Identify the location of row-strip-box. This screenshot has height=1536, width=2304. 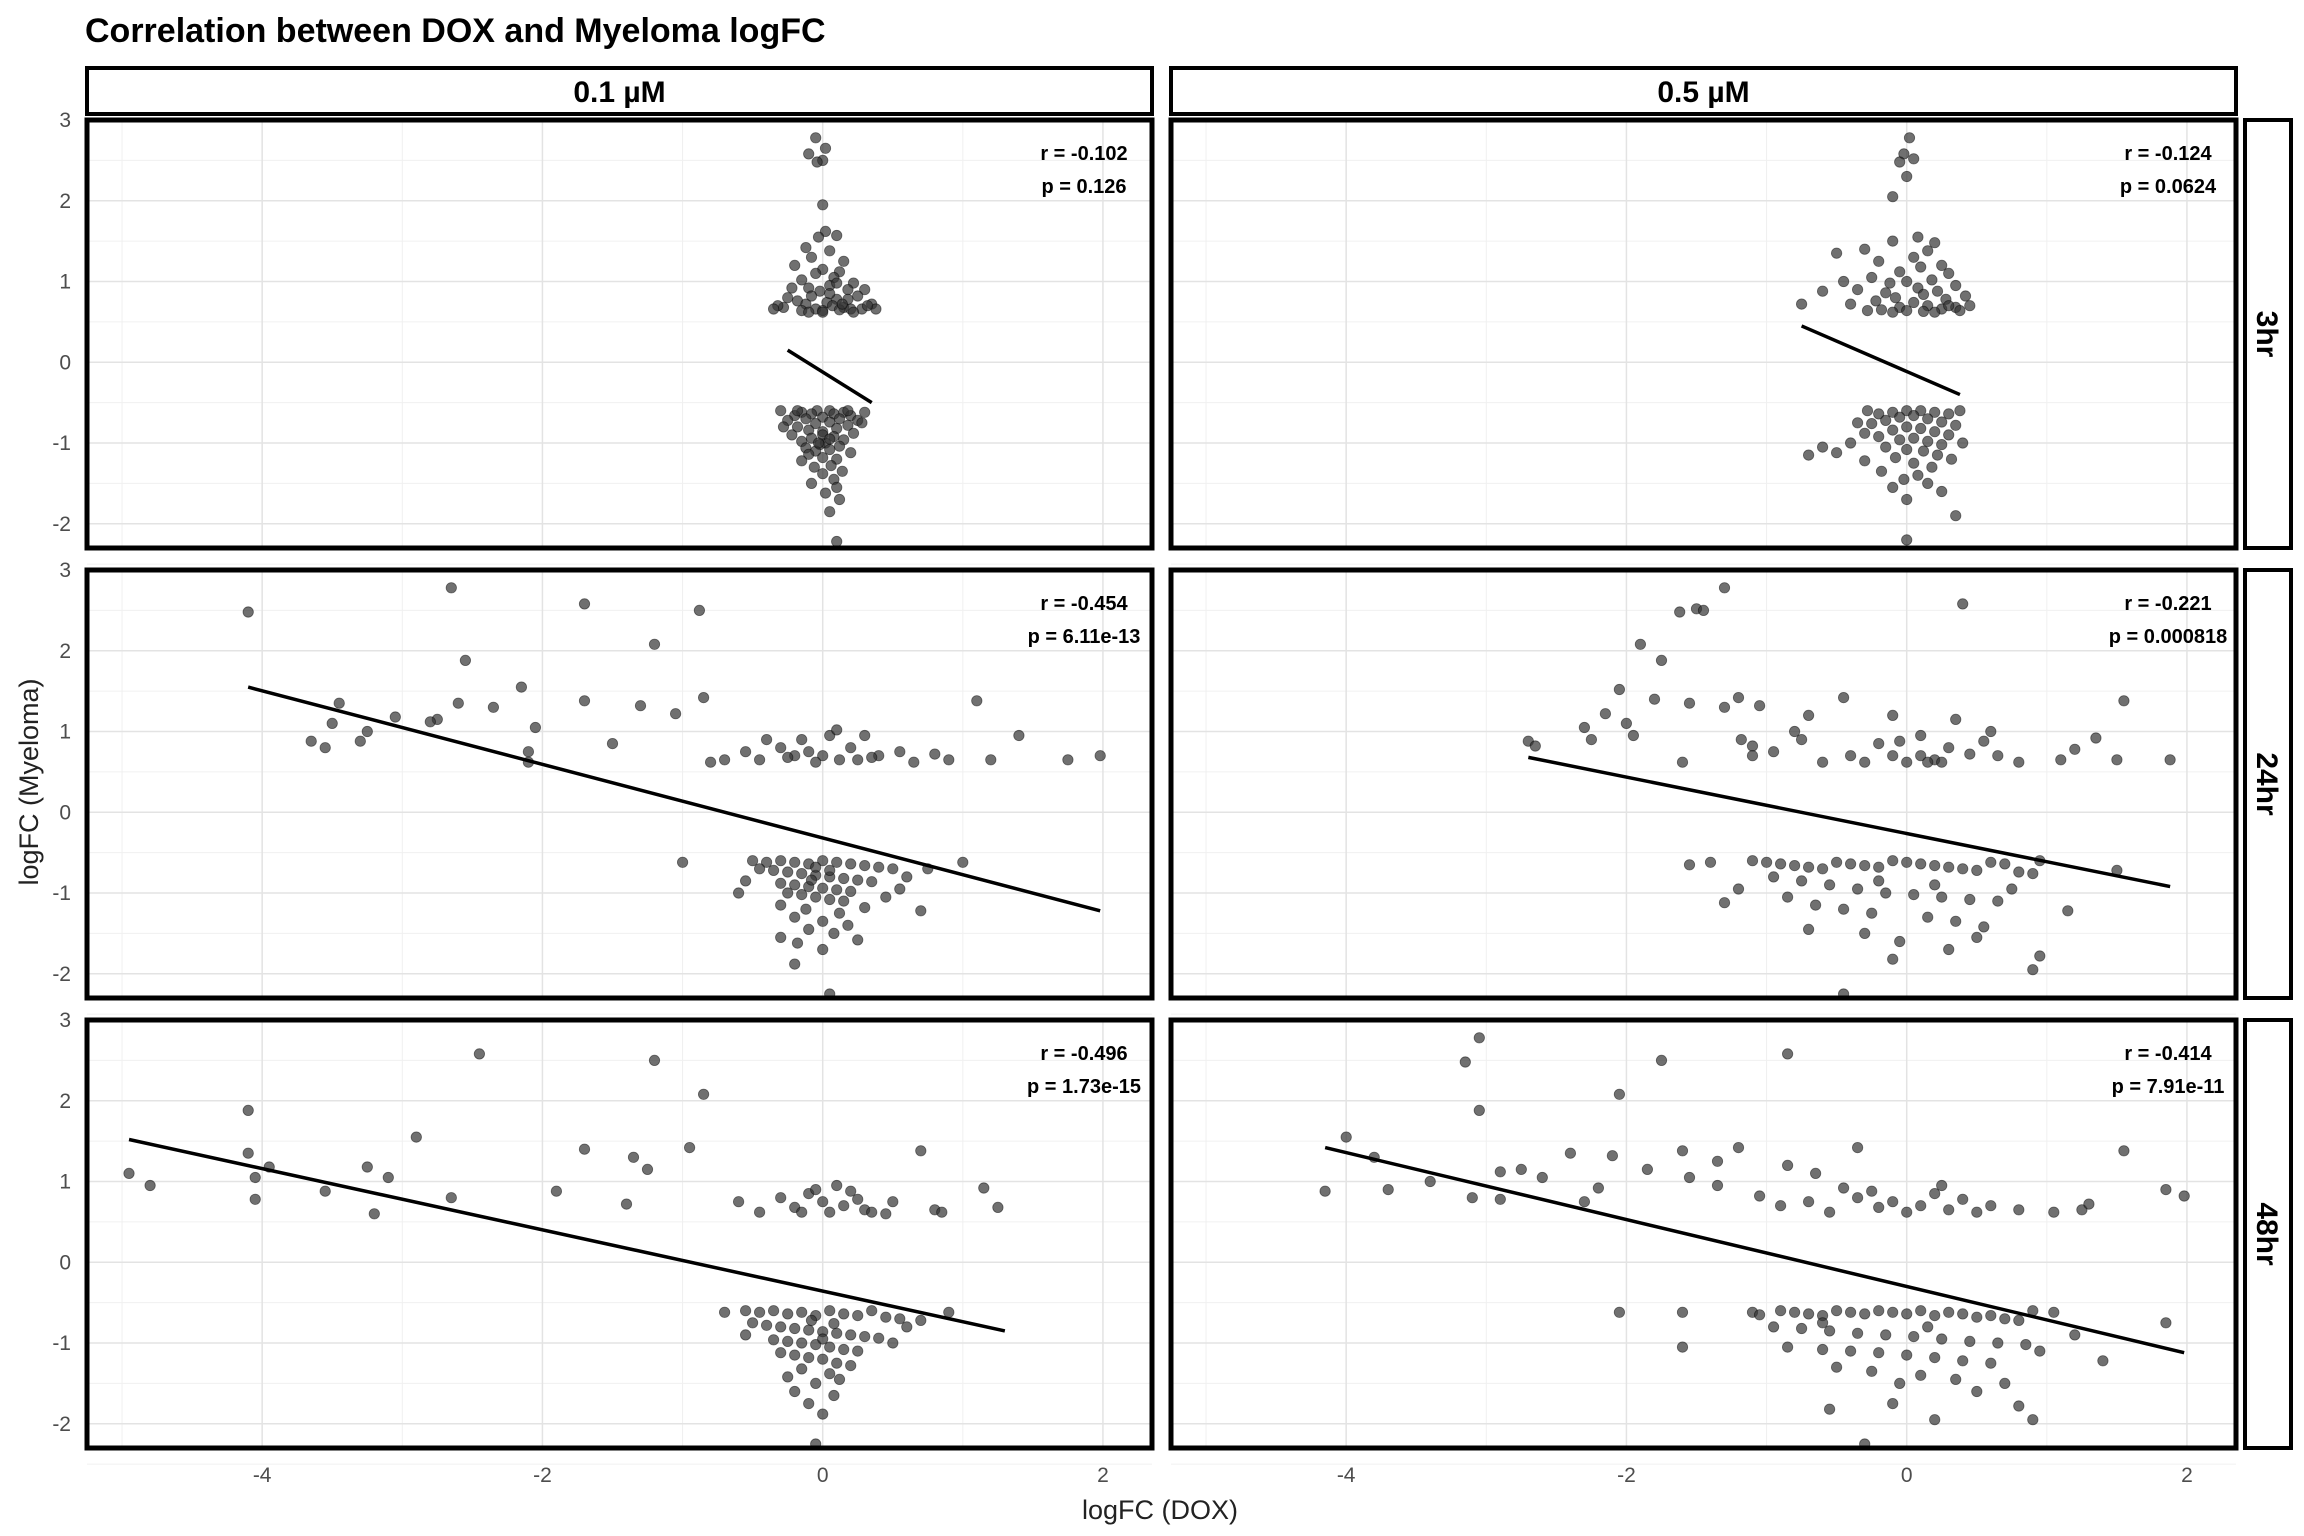
(2268, 1234).